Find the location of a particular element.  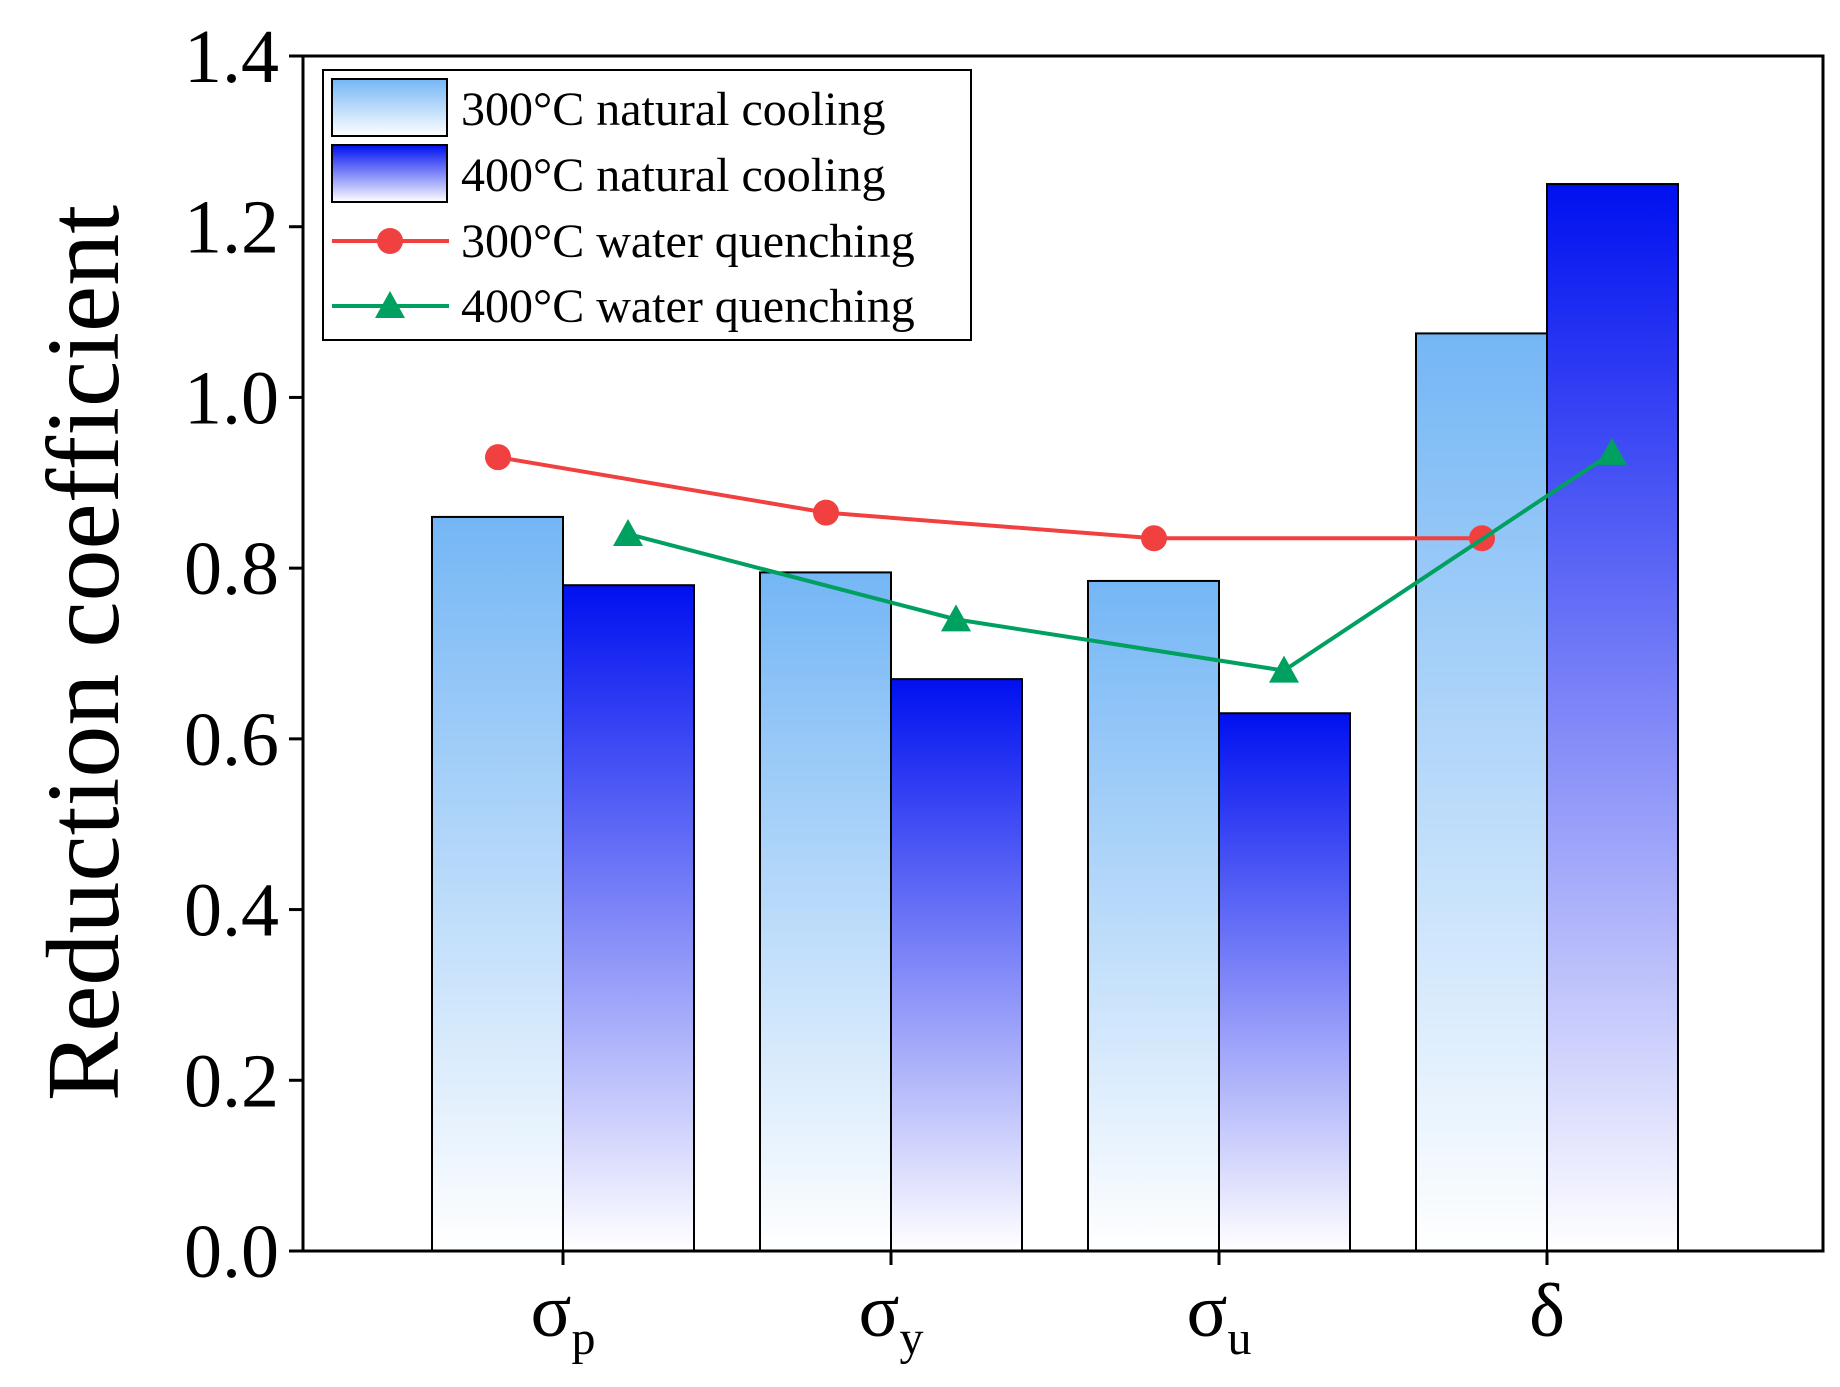

bar-series1-cat0 is located at coordinates (628, 918).